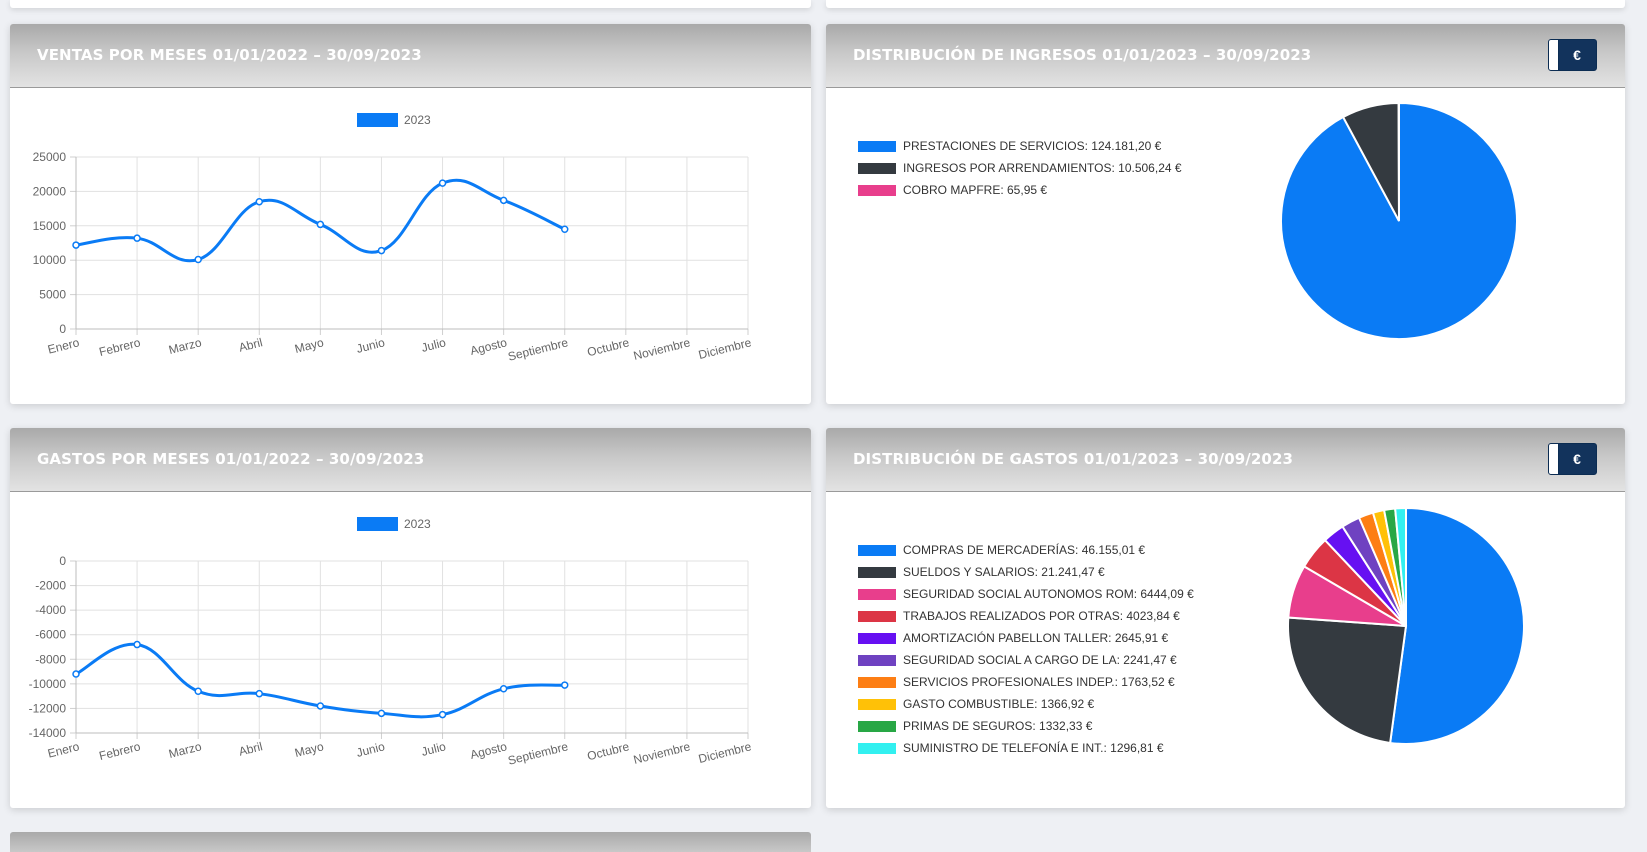 Image resolution: width=1647 pixels, height=852 pixels. What do you see at coordinates (48, 684) in the screenshot?
I see `y-tick-label: -10000` at bounding box center [48, 684].